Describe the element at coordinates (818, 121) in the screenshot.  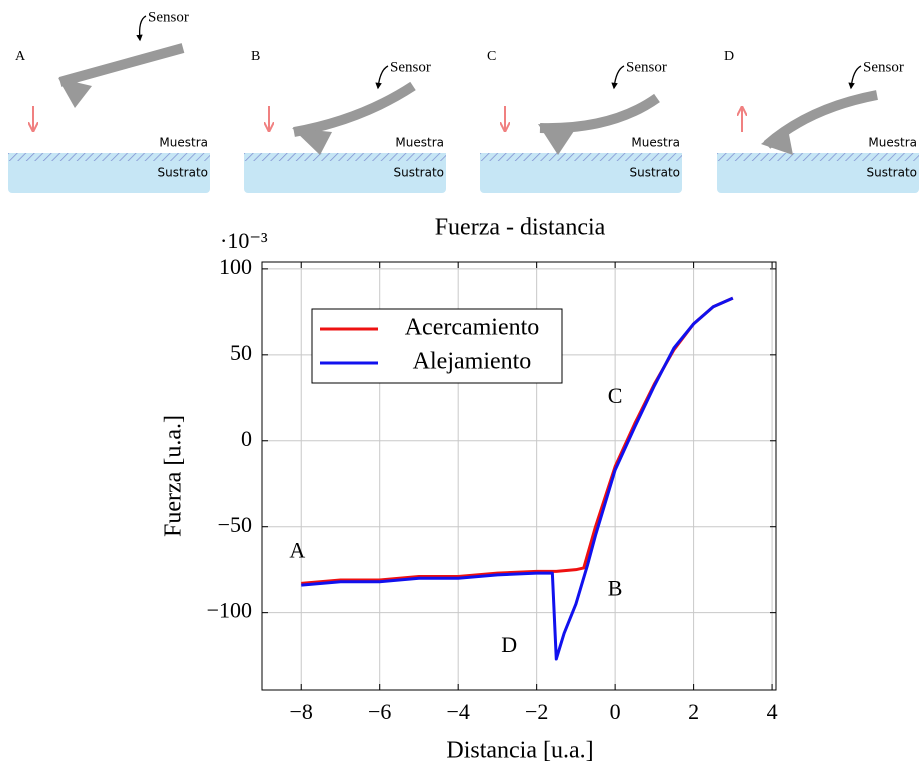
I see `panel: Muestra Sustrato D Sensor` at that location.